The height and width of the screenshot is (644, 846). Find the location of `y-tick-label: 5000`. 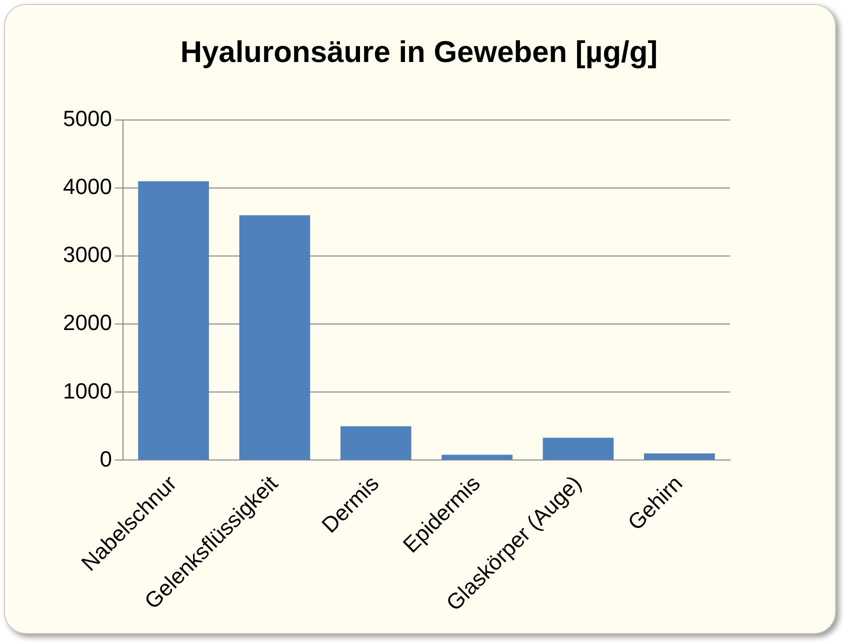

y-tick-label: 5000 is located at coordinates (87, 119).